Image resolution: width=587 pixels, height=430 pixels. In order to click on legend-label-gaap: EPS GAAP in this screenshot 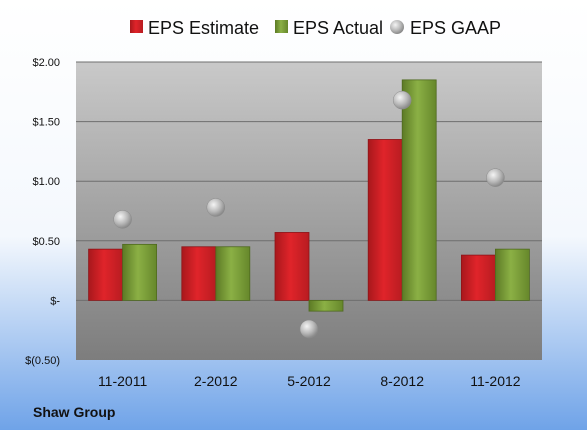, I will do `click(455, 28)`.